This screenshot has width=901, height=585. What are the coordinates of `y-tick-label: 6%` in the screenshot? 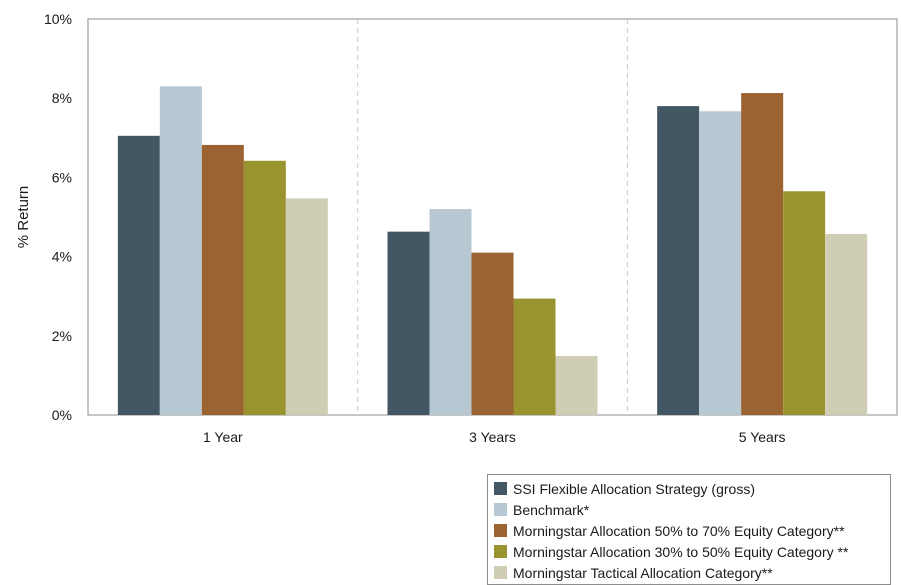 It's located at (62, 177).